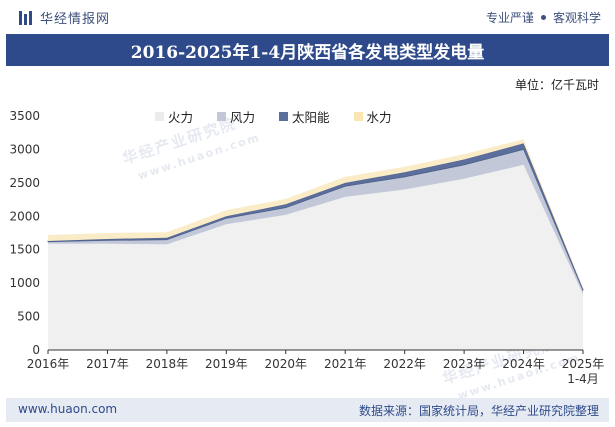 The width and height of the screenshot is (615, 427). What do you see at coordinates (24, 250) in the screenshot?
I see `y-tick-label: 1500` at bounding box center [24, 250].